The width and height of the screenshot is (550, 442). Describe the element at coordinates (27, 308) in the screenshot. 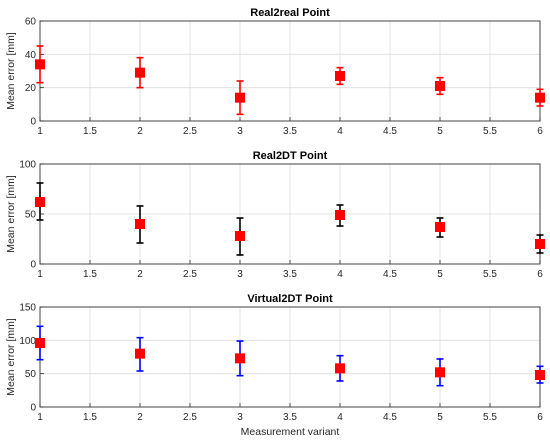

I see `y-tick-label: 150` at that location.